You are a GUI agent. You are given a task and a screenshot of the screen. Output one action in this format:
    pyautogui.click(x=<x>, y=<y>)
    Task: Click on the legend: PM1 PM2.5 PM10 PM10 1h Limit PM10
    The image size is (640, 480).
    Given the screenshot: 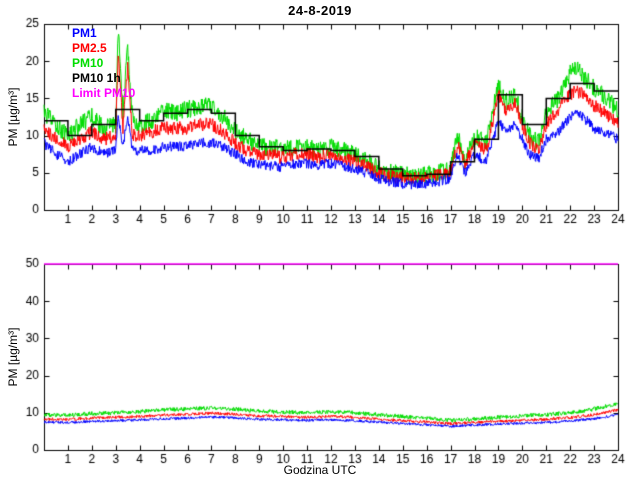 What is the action you would take?
    pyautogui.click(x=103, y=63)
    